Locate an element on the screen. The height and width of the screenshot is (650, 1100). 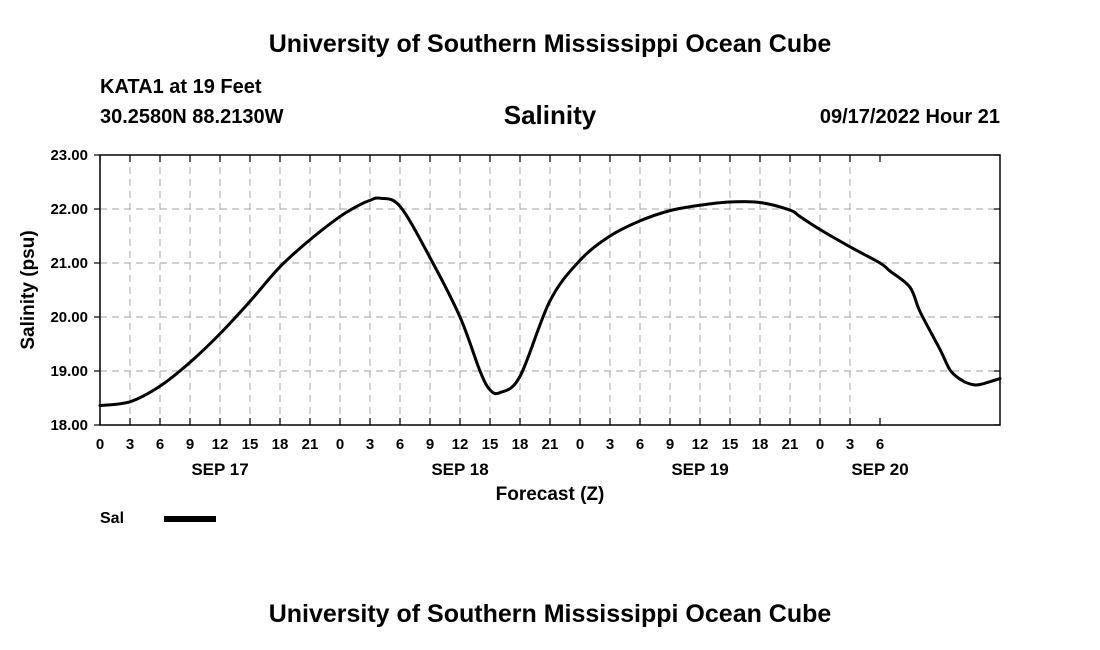
date-label: SEP 17 is located at coordinates (219, 469).